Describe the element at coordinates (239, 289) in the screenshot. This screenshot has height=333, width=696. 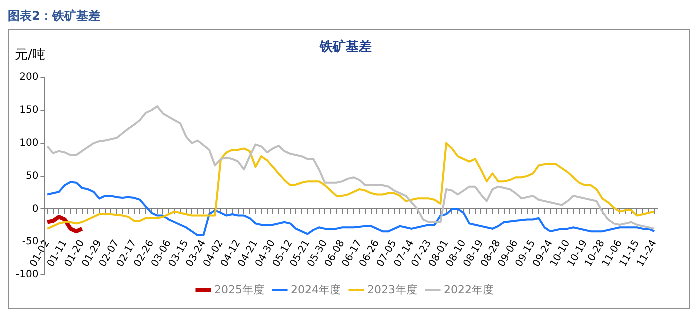
I see `legend-label: 2025年度` at that location.